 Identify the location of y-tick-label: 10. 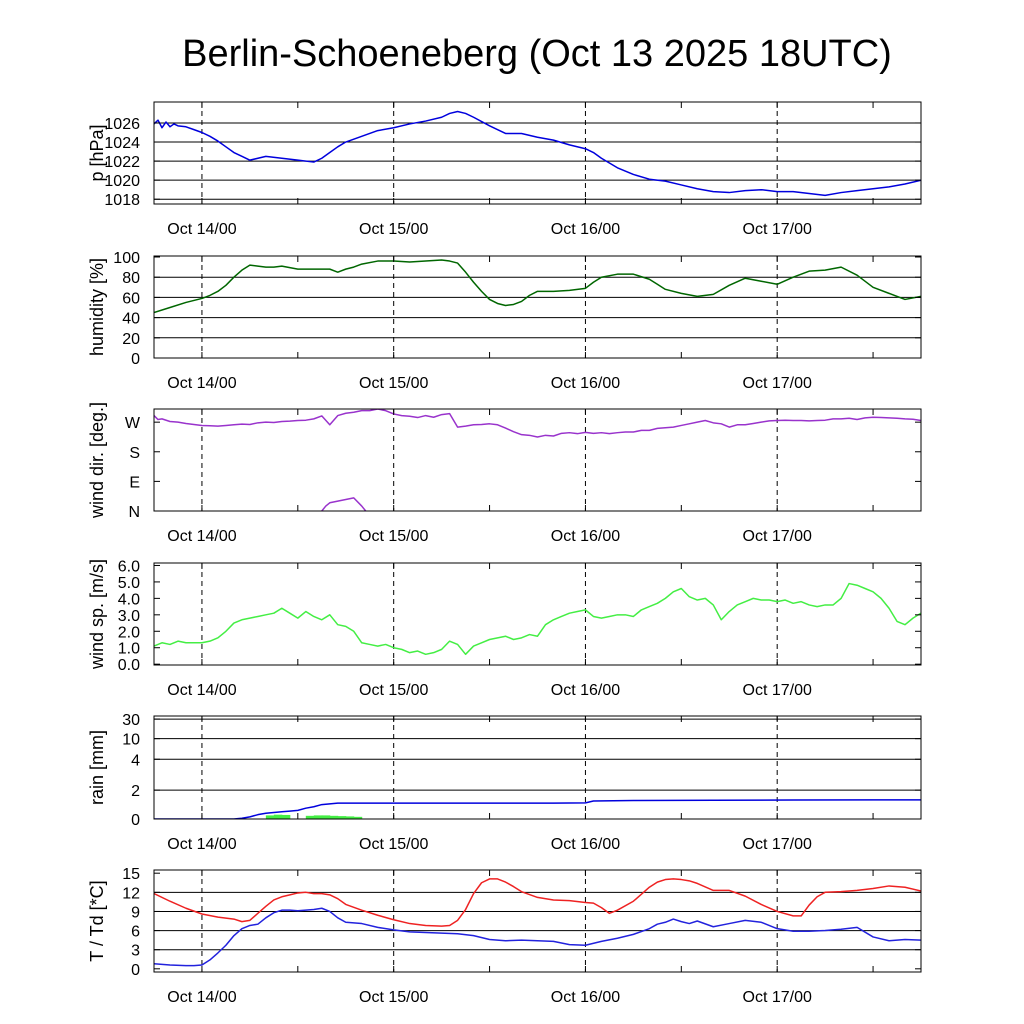
(131, 740).